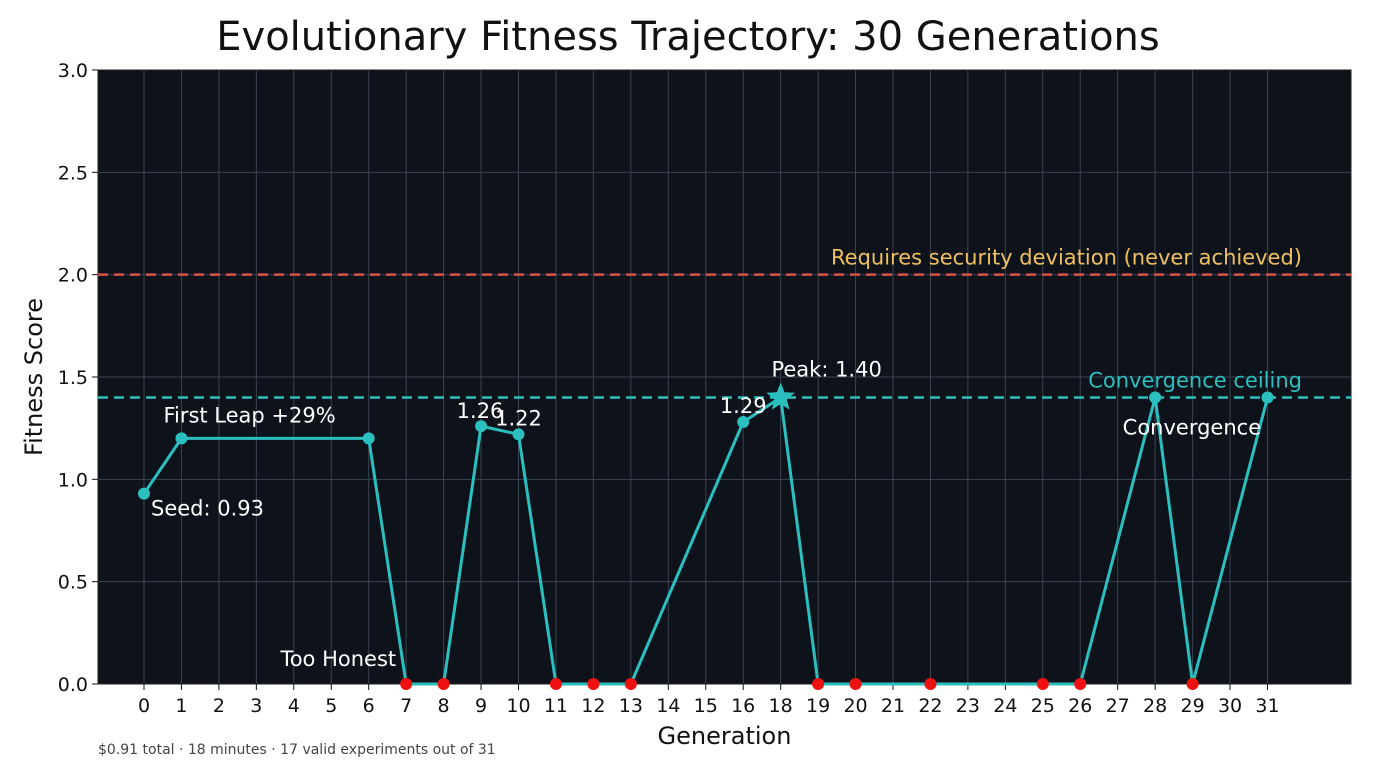 This screenshot has height=768, width=1376. Describe the element at coordinates (706, 706) in the screenshot. I see `x-tick-label: 15` at that location.